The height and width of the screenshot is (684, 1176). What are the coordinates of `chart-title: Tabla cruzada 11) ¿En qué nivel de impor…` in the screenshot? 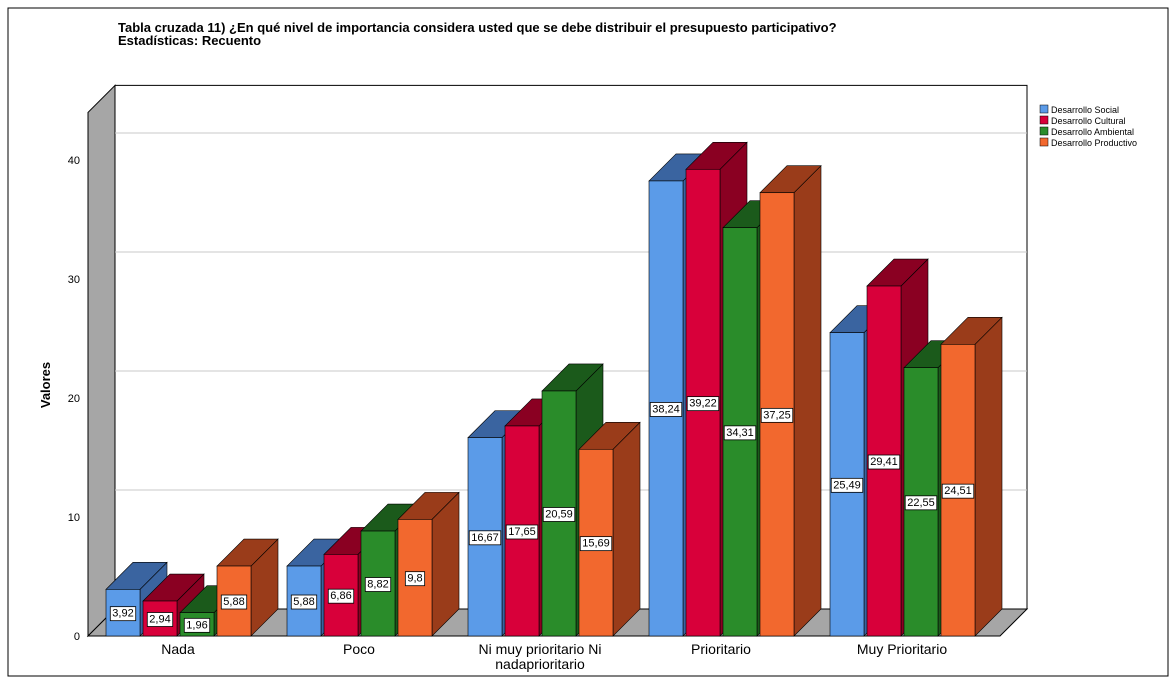 It's located at (477, 27).